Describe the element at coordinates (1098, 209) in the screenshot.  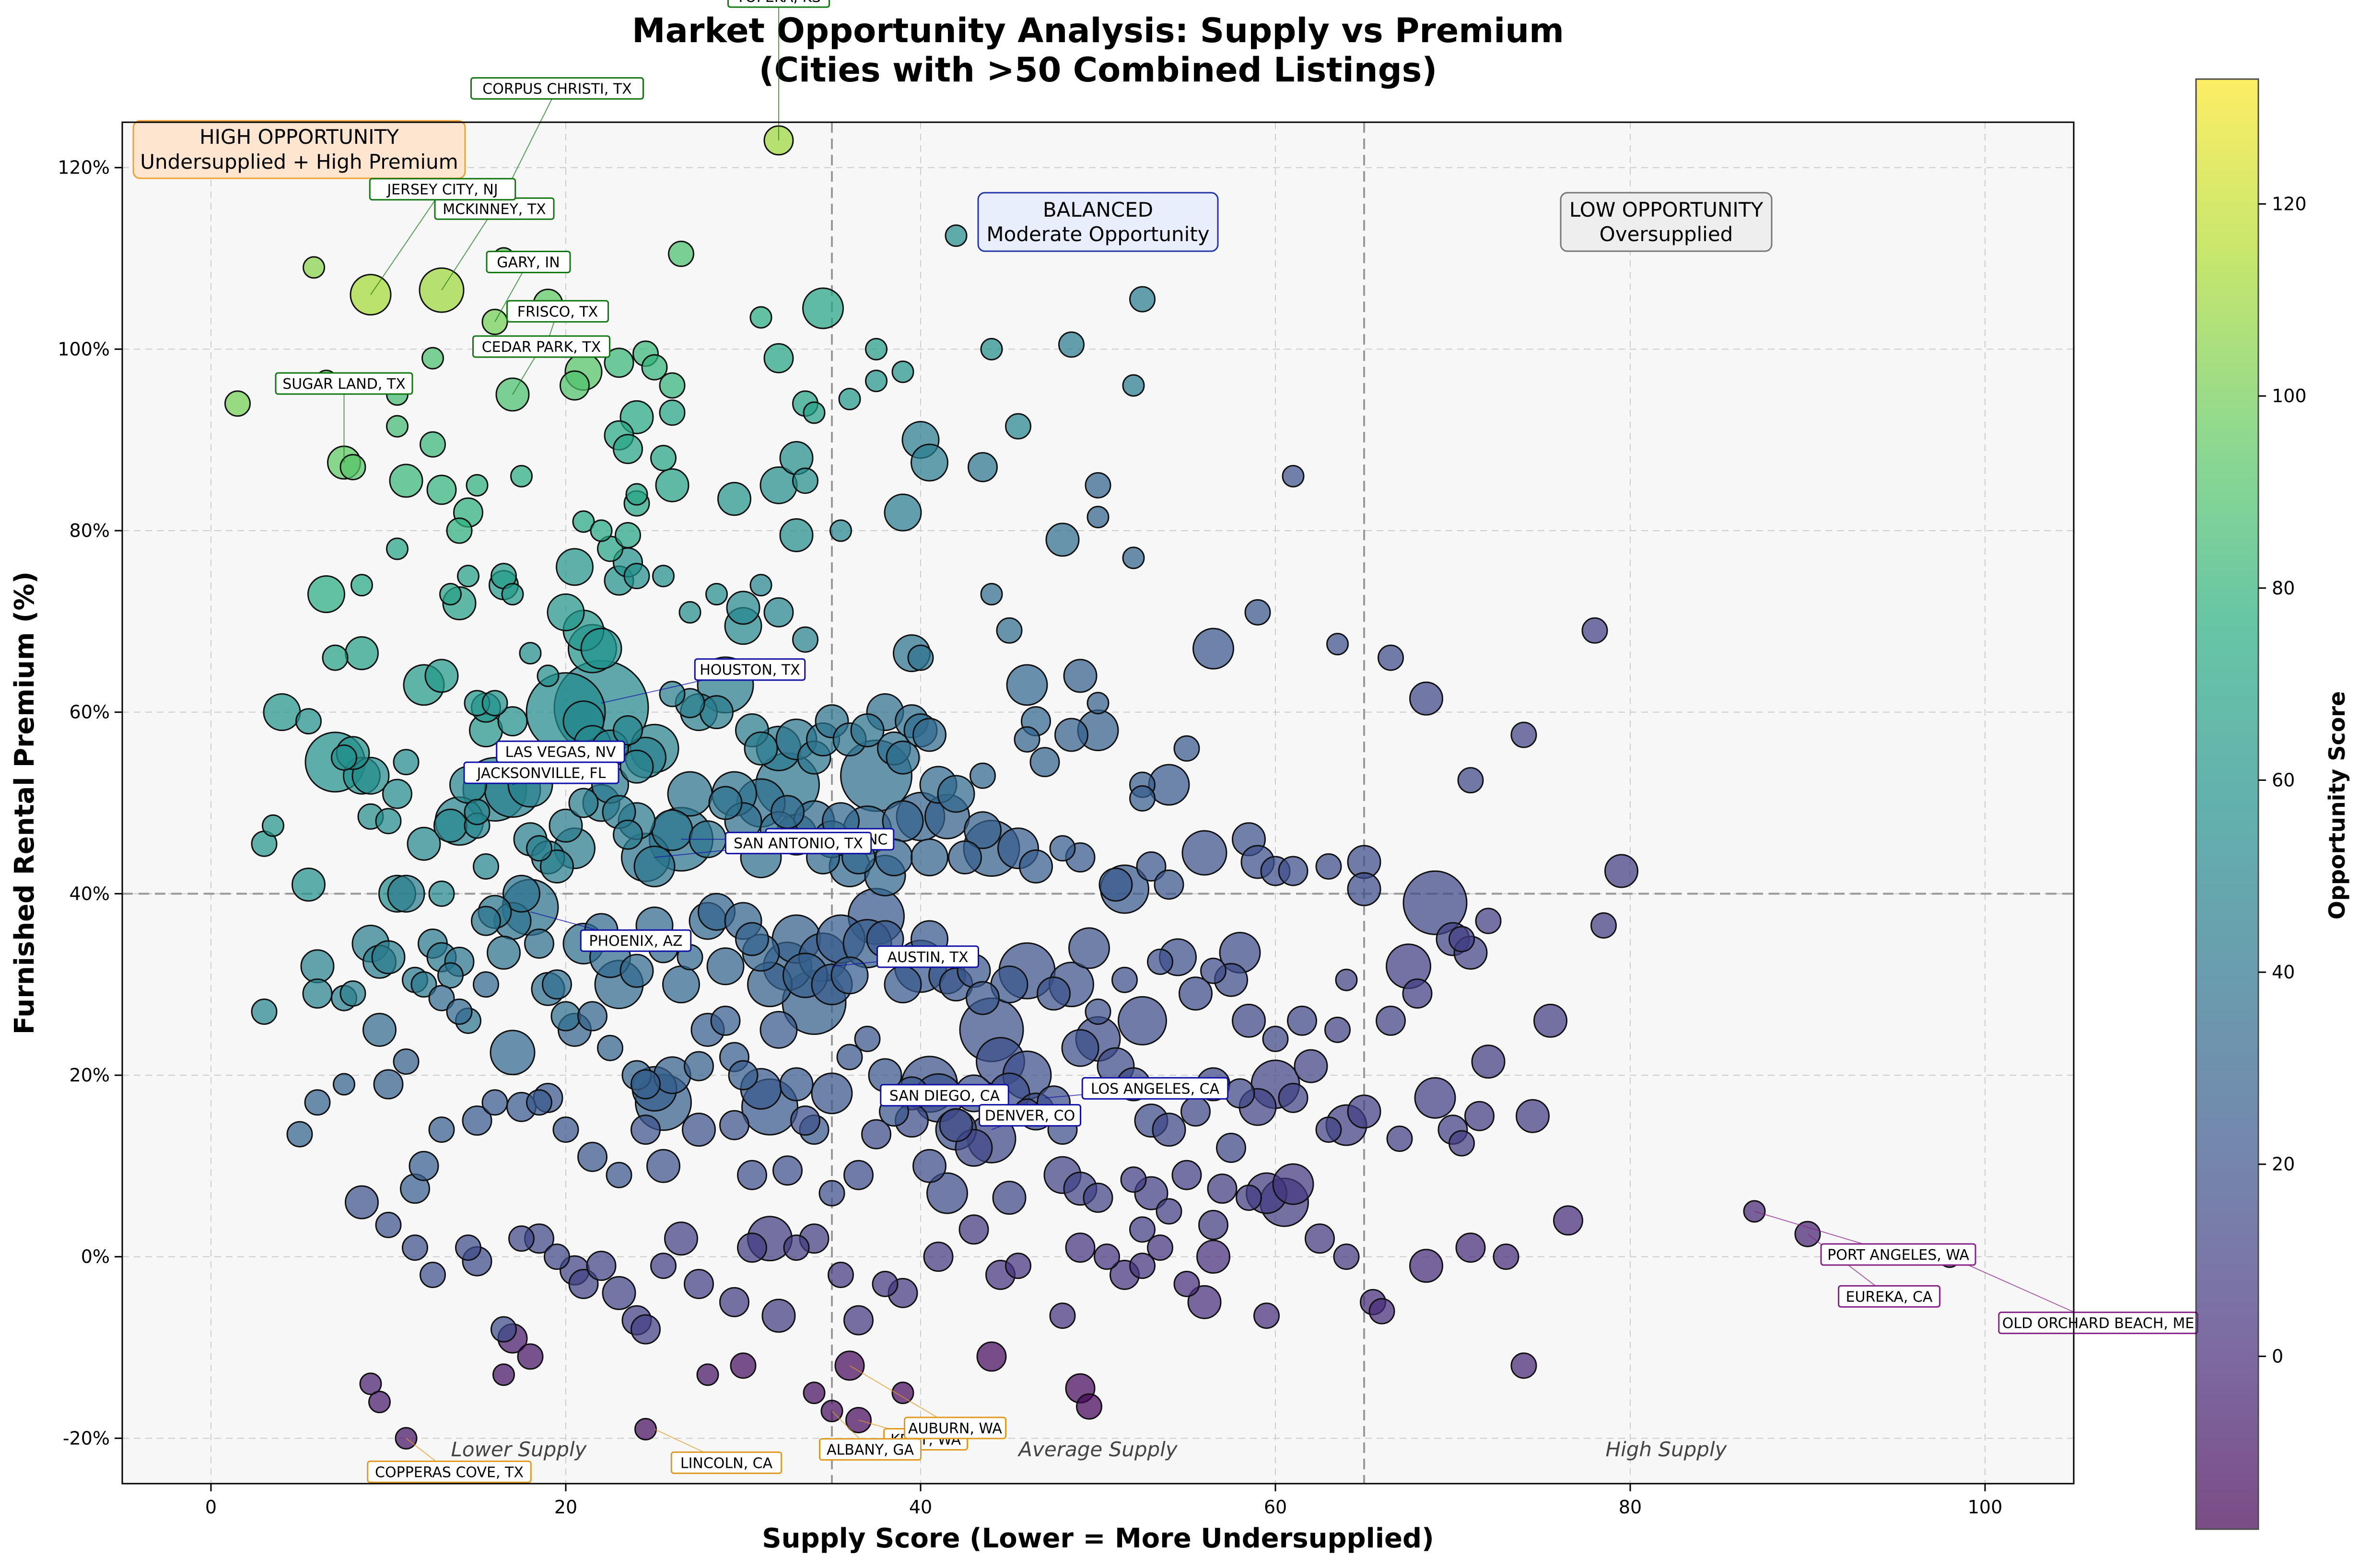
I see `quadrant-balanced-line1: BALANCED` at that location.